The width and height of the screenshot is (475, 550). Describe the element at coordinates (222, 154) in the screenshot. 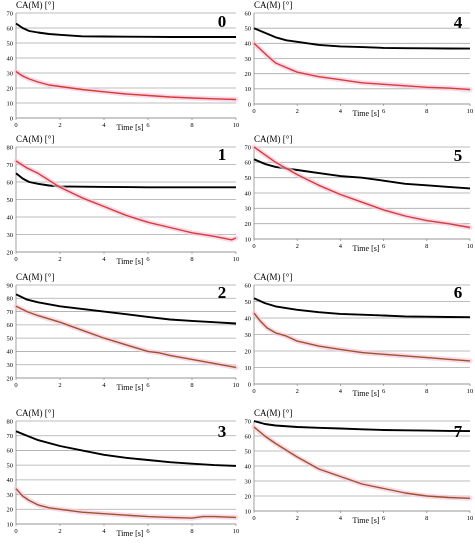

I see `panel-label: 1` at that location.